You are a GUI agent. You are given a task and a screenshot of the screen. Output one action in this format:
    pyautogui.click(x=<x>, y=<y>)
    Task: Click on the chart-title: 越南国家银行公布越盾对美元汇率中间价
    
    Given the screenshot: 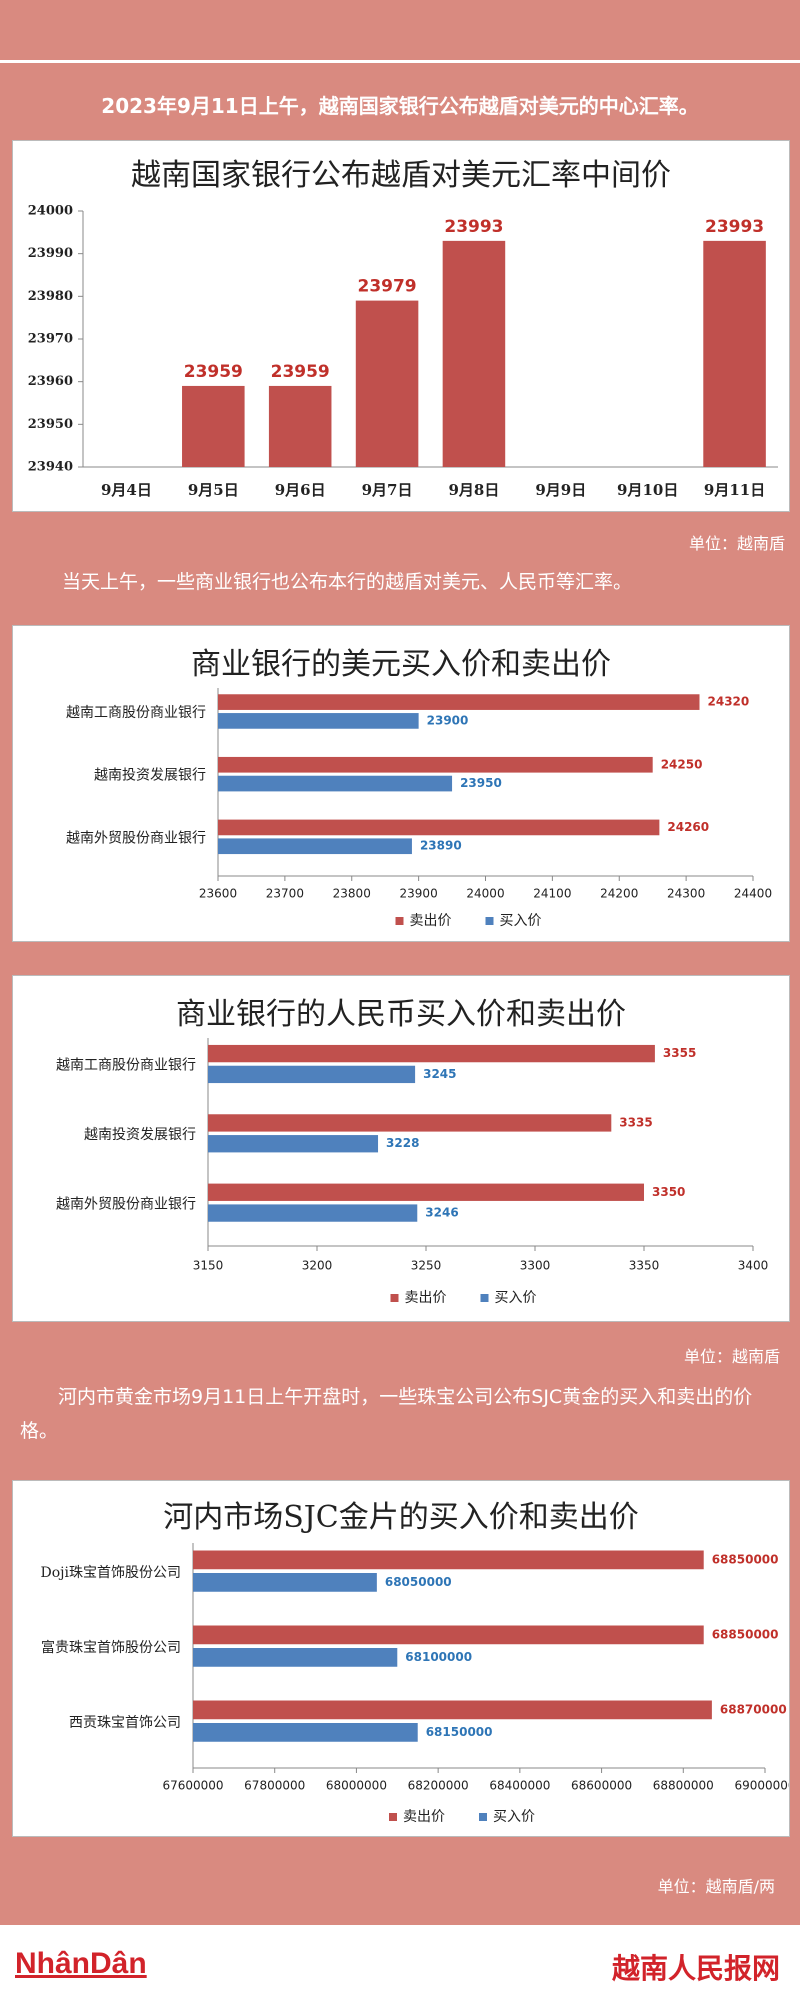 What is the action you would take?
    pyautogui.click(x=401, y=175)
    